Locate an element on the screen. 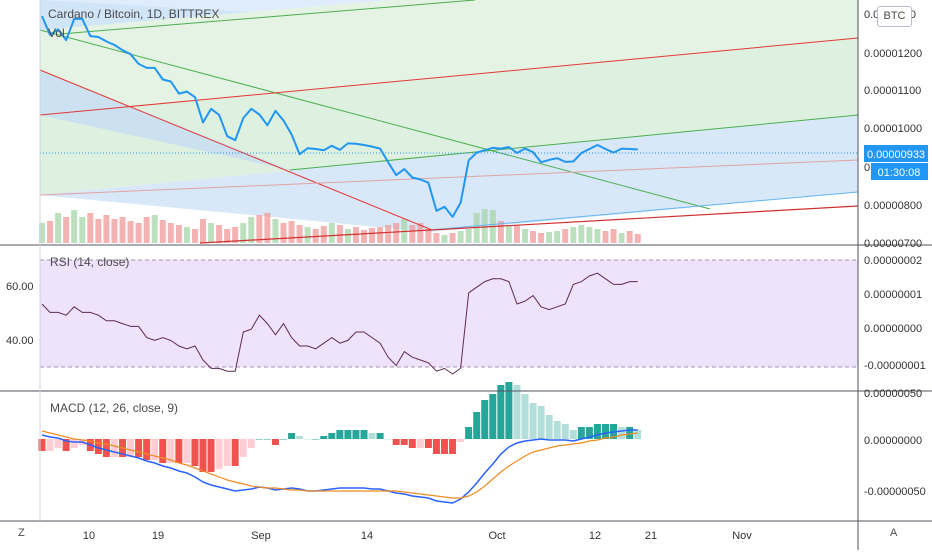 The image size is (932, 555). macd-right-tick: 0.00000000 is located at coordinates (893, 441).